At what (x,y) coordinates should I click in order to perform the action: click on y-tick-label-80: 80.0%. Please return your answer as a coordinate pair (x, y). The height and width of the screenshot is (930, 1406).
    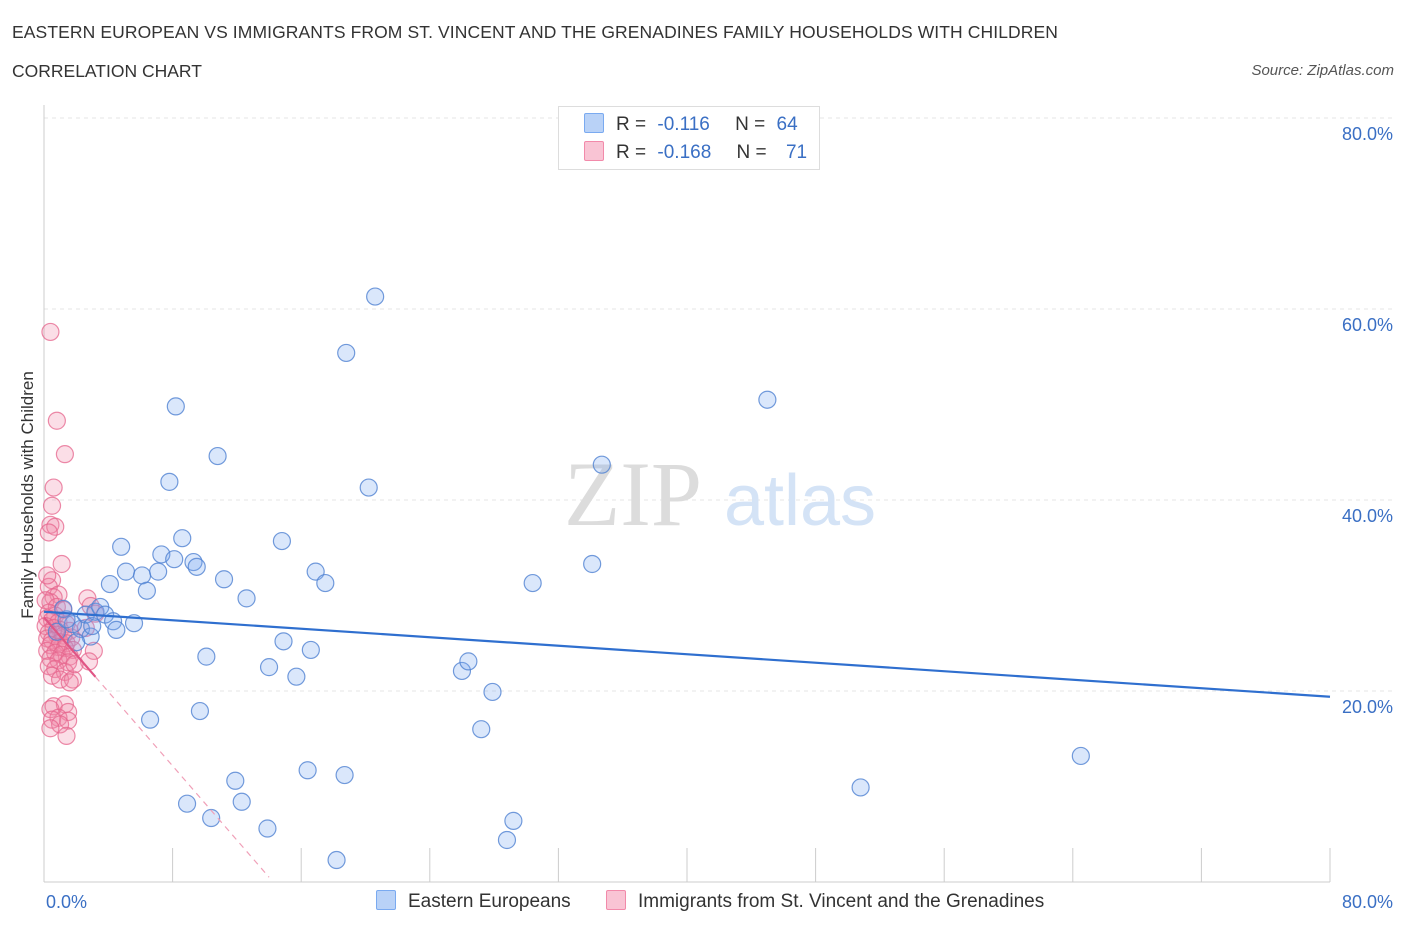
    Looking at the image, I should click on (1367, 134).